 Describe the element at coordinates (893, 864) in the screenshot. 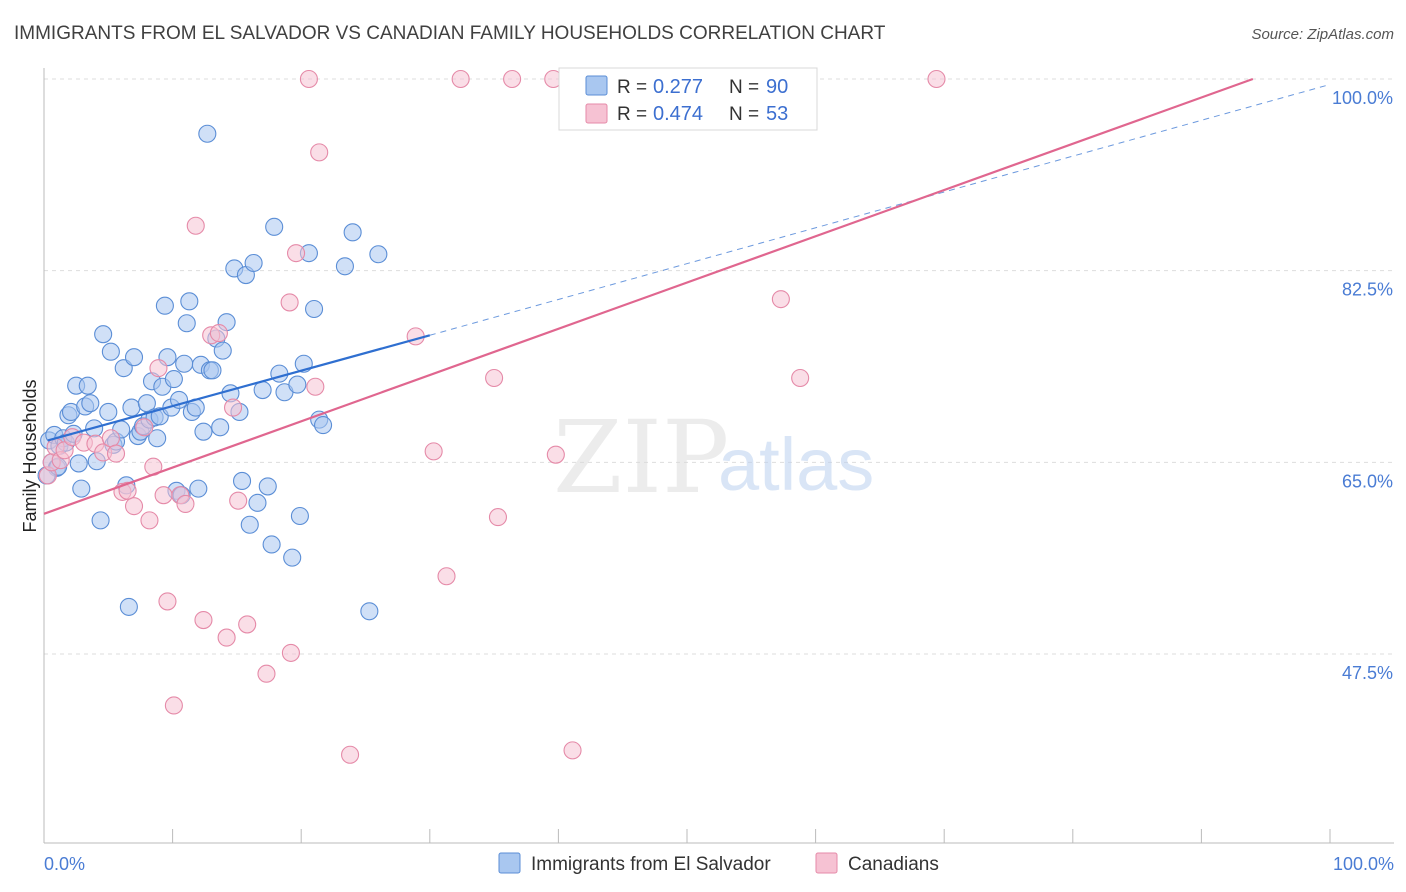

I see `bottom-legend-label-pink: Canadians` at that location.